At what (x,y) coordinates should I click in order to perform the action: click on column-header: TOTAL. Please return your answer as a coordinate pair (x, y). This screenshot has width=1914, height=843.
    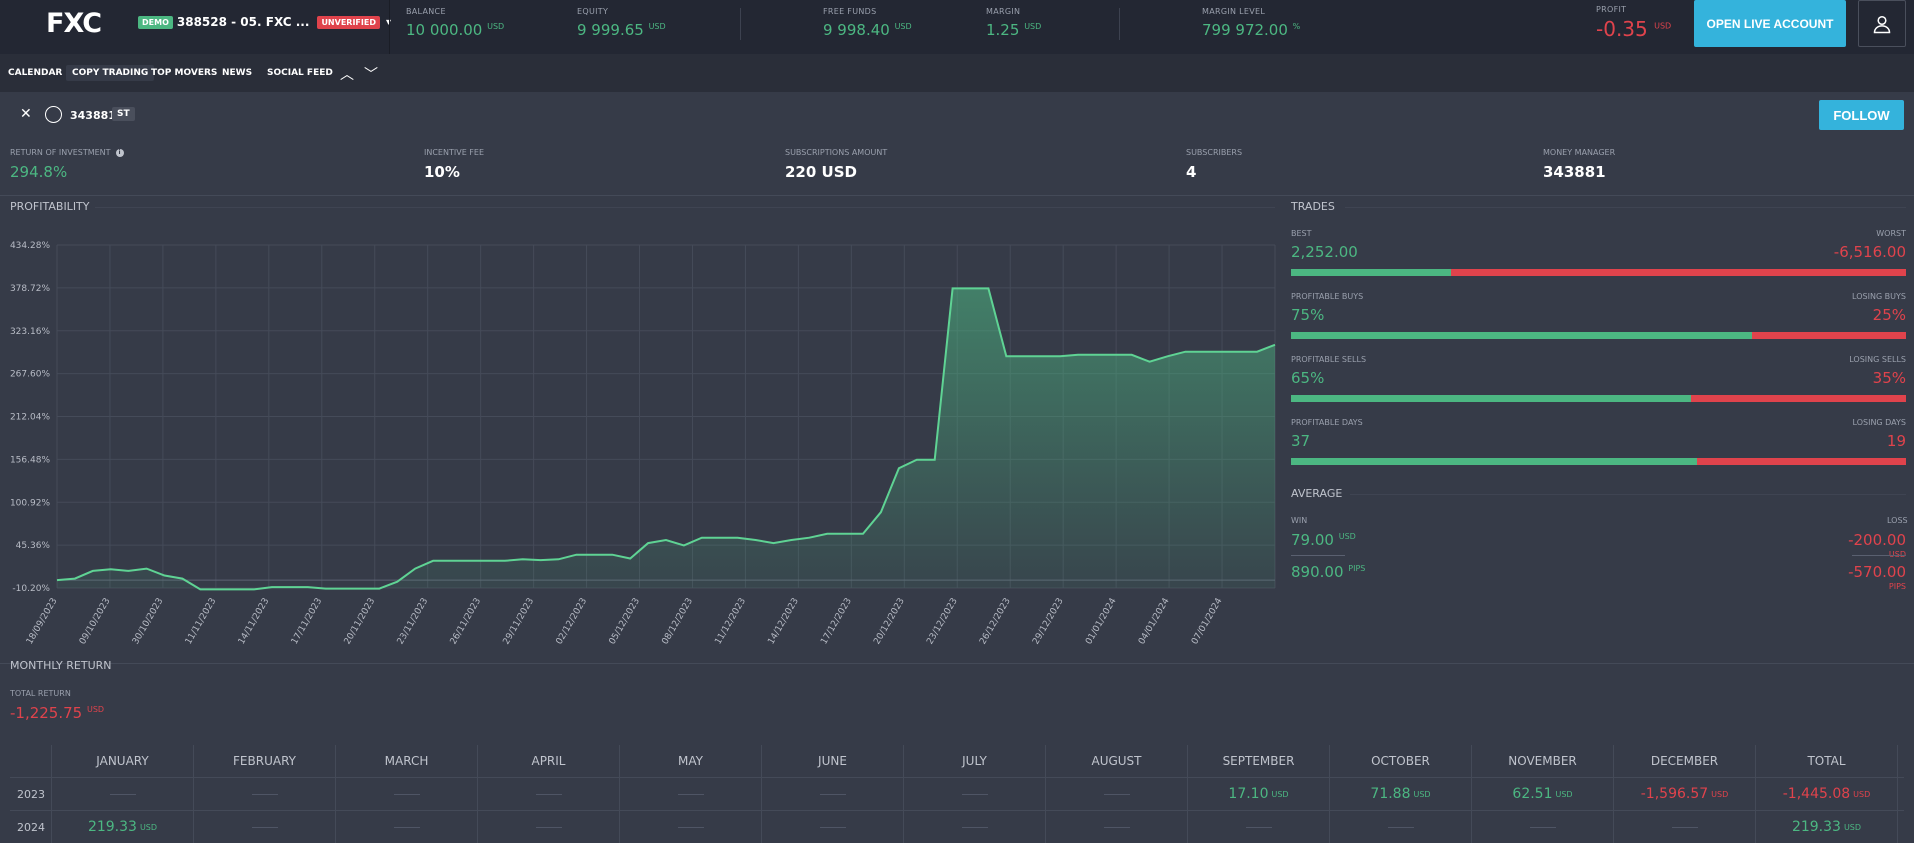
    Looking at the image, I should click on (1827, 761).